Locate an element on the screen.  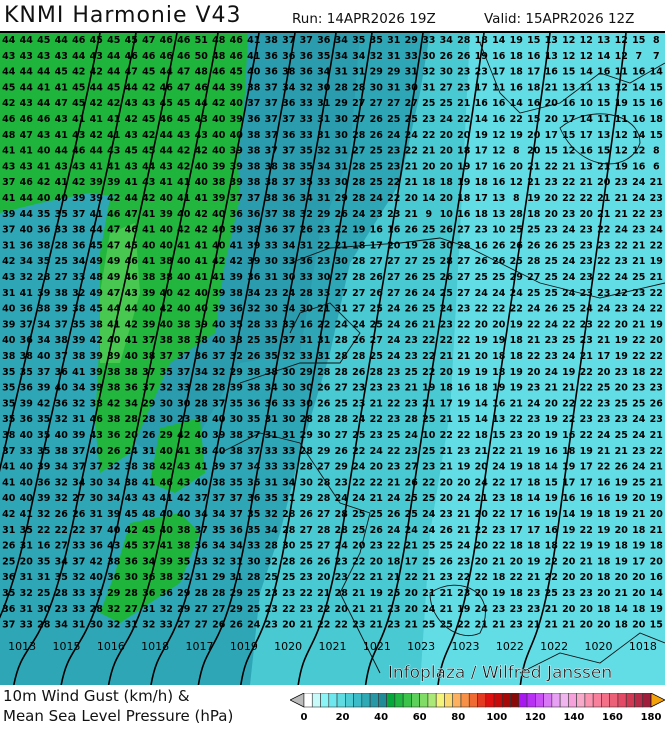
gust-value: 46 is located at coordinates (79, 40).